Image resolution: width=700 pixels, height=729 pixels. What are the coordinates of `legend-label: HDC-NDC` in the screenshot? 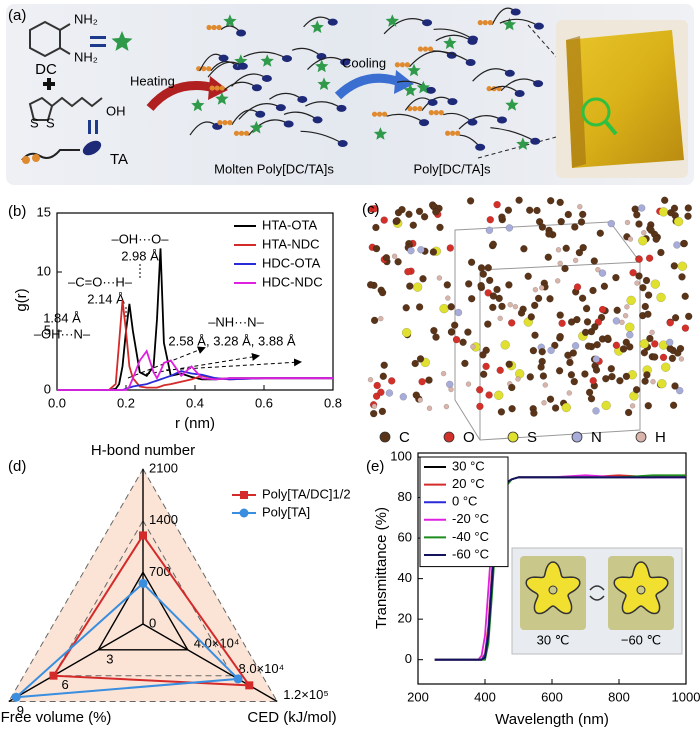 It's located at (292, 281).